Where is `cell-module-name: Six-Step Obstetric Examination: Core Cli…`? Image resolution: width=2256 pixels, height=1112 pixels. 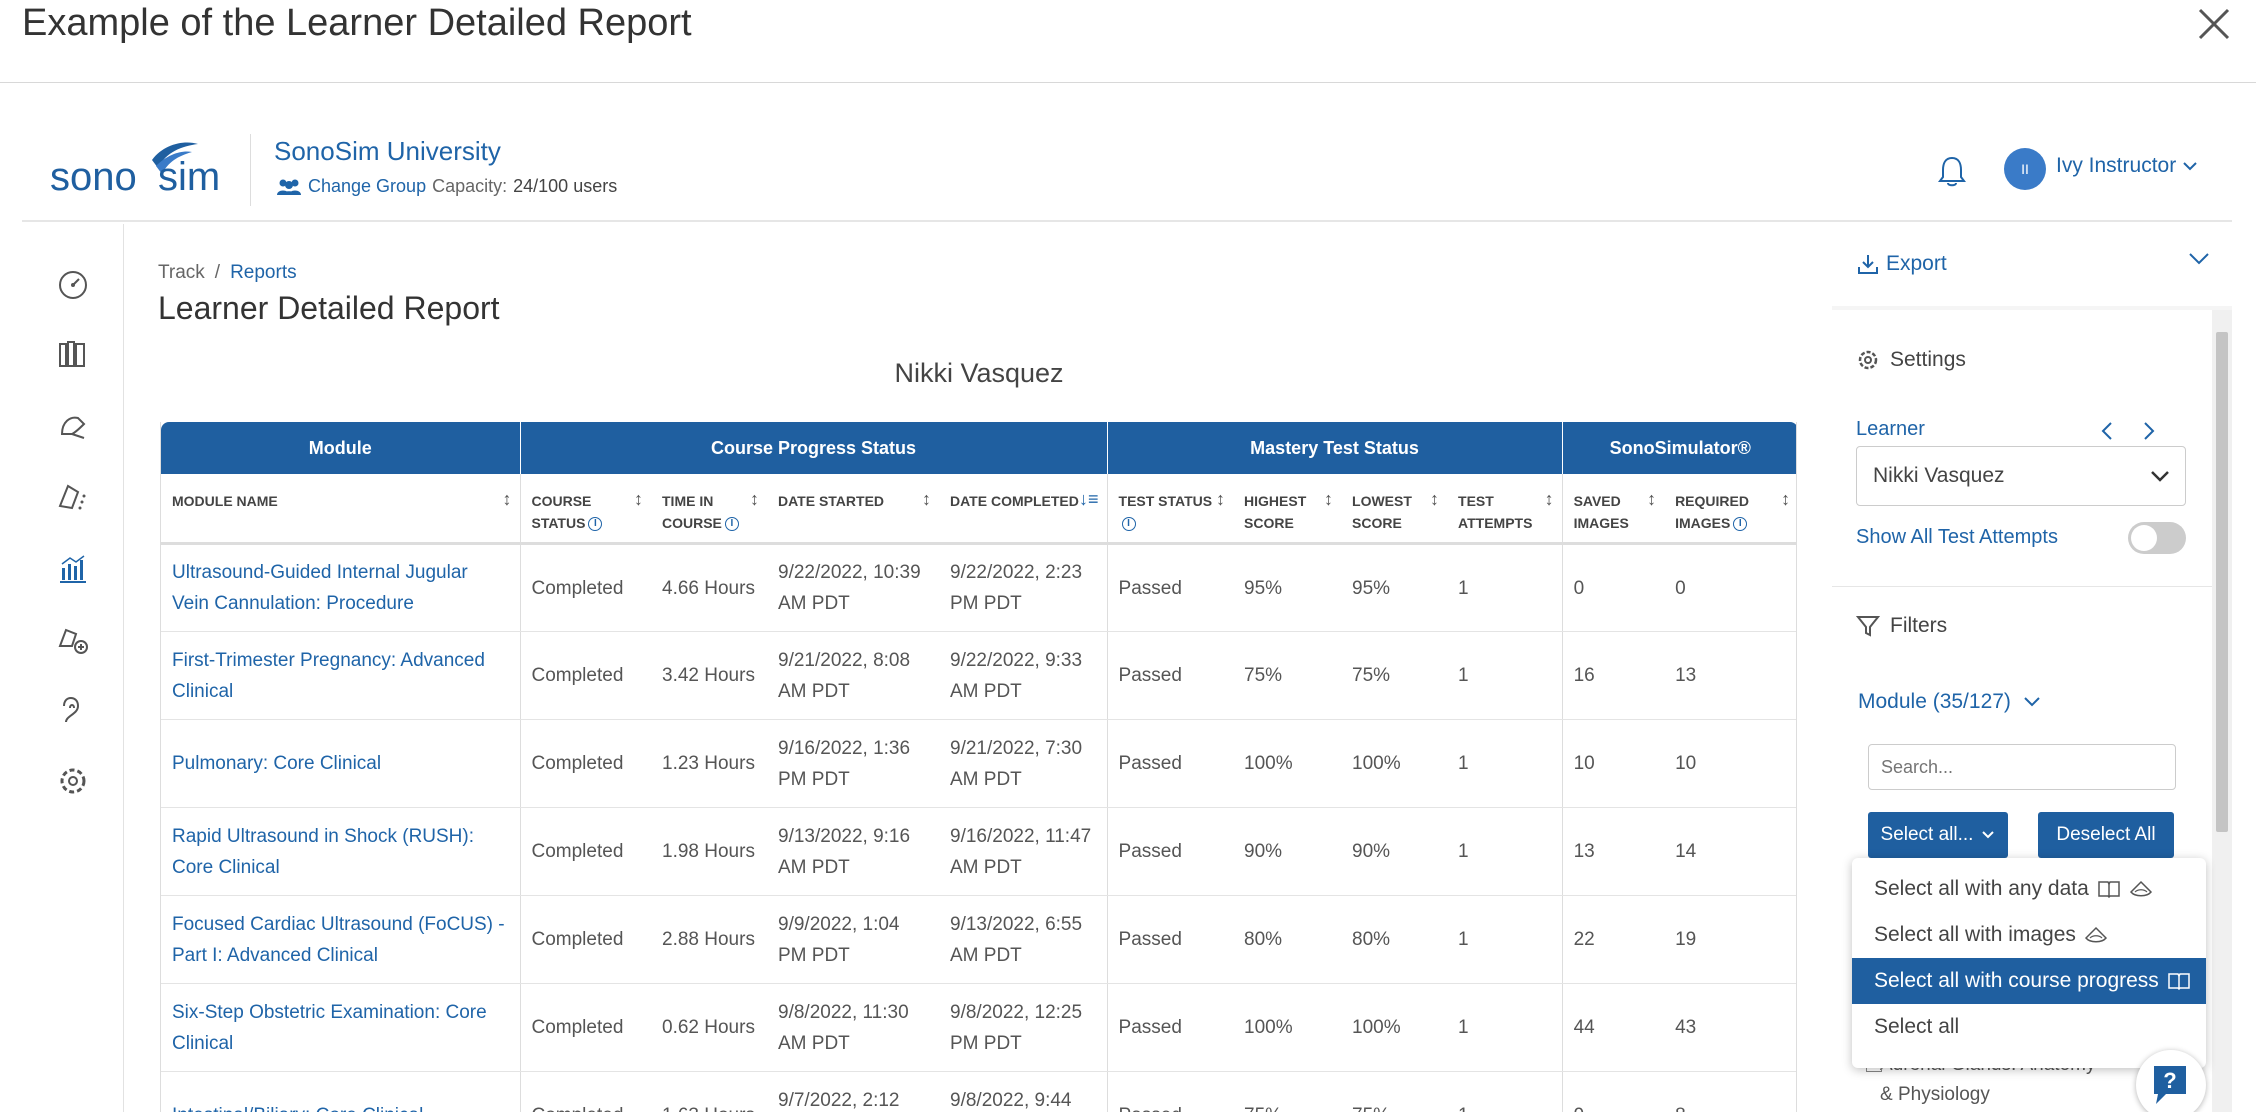
cell-module-name: Six-Step Obstetric Examination: Core Cli… is located at coordinates (340, 1027).